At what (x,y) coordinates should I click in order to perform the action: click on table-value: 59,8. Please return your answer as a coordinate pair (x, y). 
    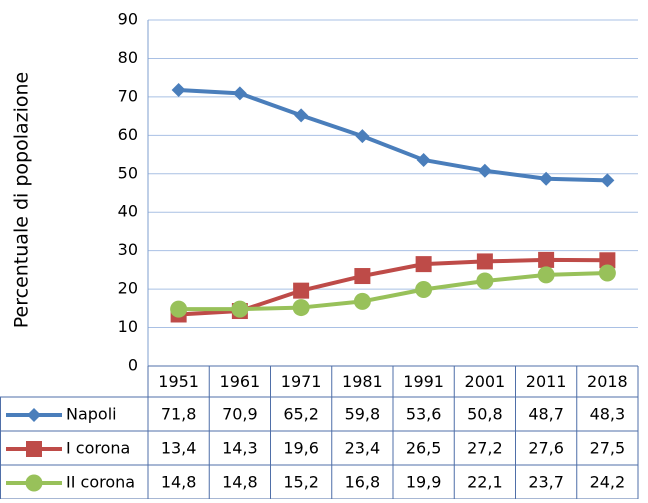
    Looking at the image, I should click on (363, 414).